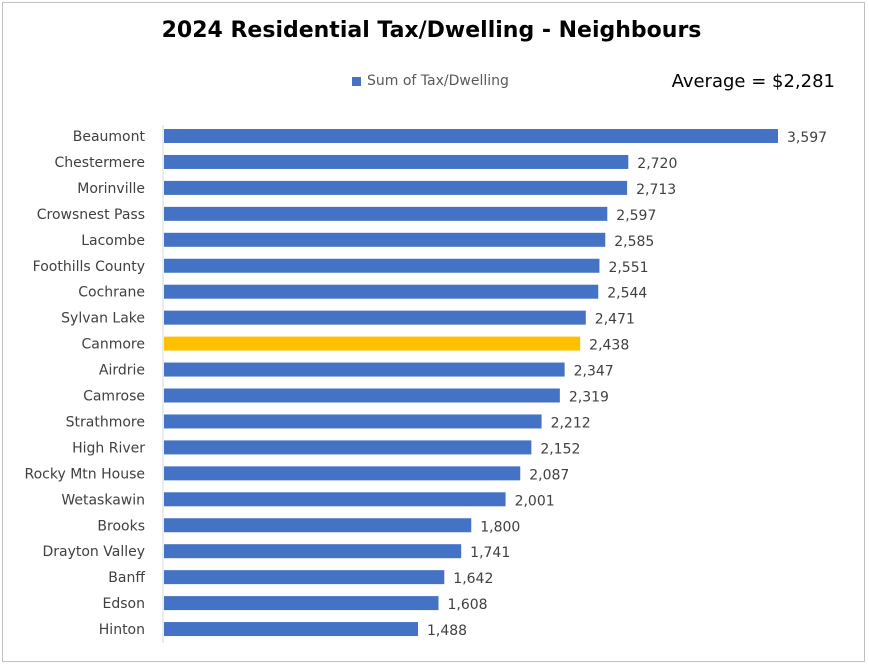 Image resolution: width=869 pixels, height=666 pixels. Describe the element at coordinates (490, 553) in the screenshot. I see `value-label: 1,741` at that location.